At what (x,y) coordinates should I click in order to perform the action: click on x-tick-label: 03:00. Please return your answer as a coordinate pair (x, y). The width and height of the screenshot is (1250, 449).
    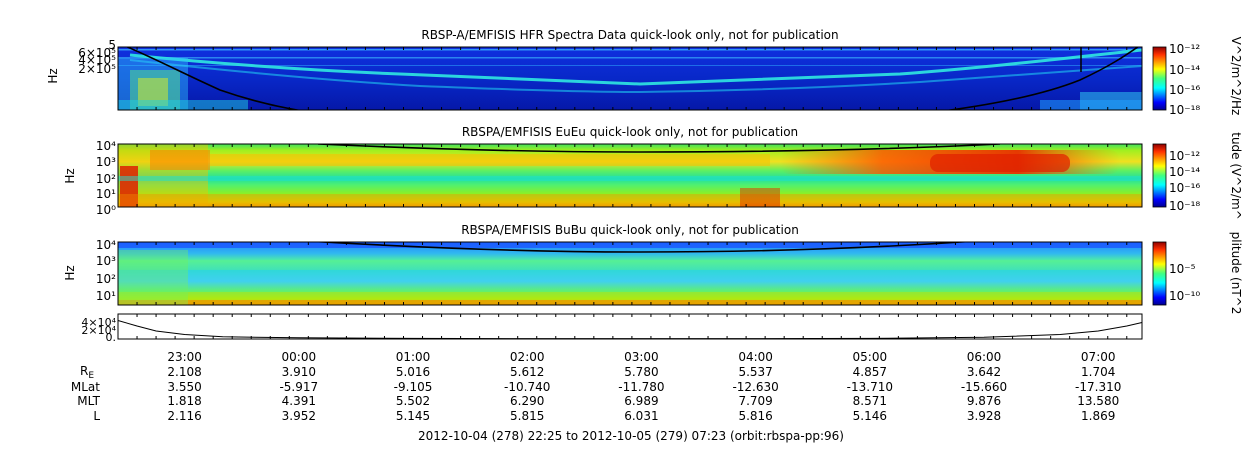
    Looking at the image, I should click on (641, 357).